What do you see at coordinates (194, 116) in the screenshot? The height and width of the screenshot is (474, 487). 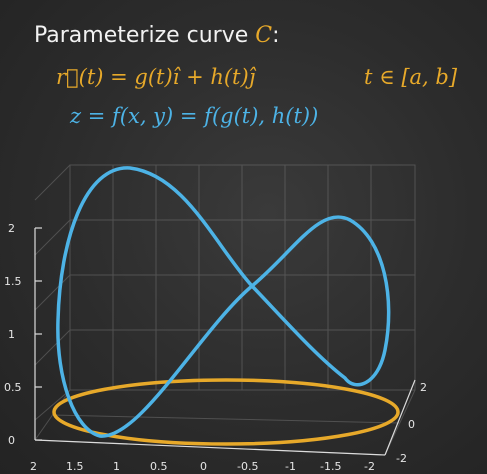 I see `surface-equation: z = f(x, y) = f(g(t), h(t))` at bounding box center [194, 116].